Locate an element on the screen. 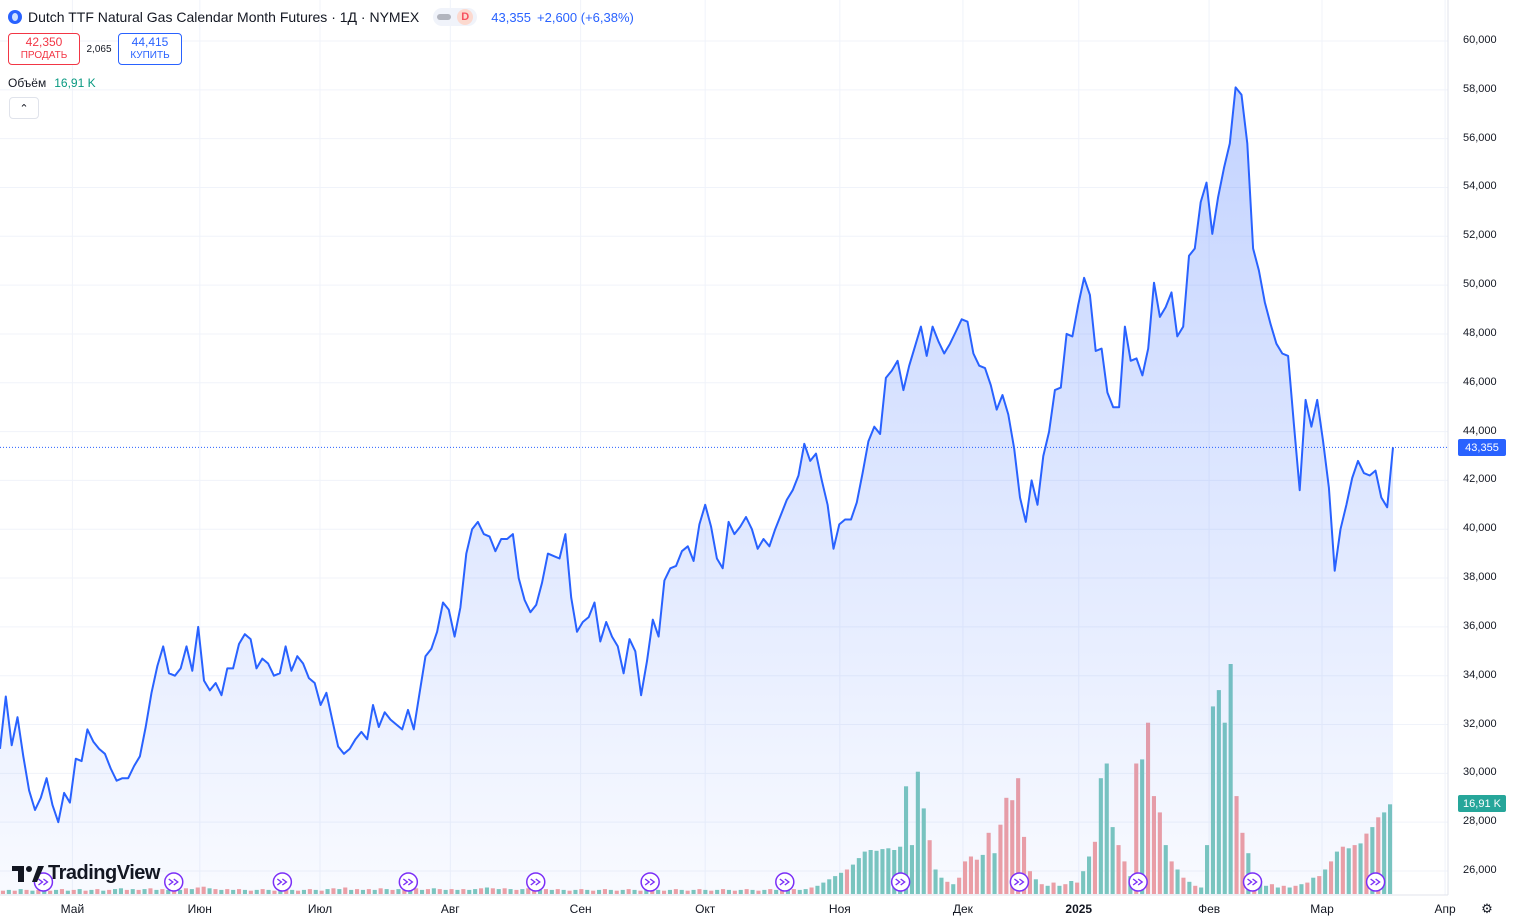 This screenshot has height=920, width=1513. x-tick-label: Авг is located at coordinates (450, 909).